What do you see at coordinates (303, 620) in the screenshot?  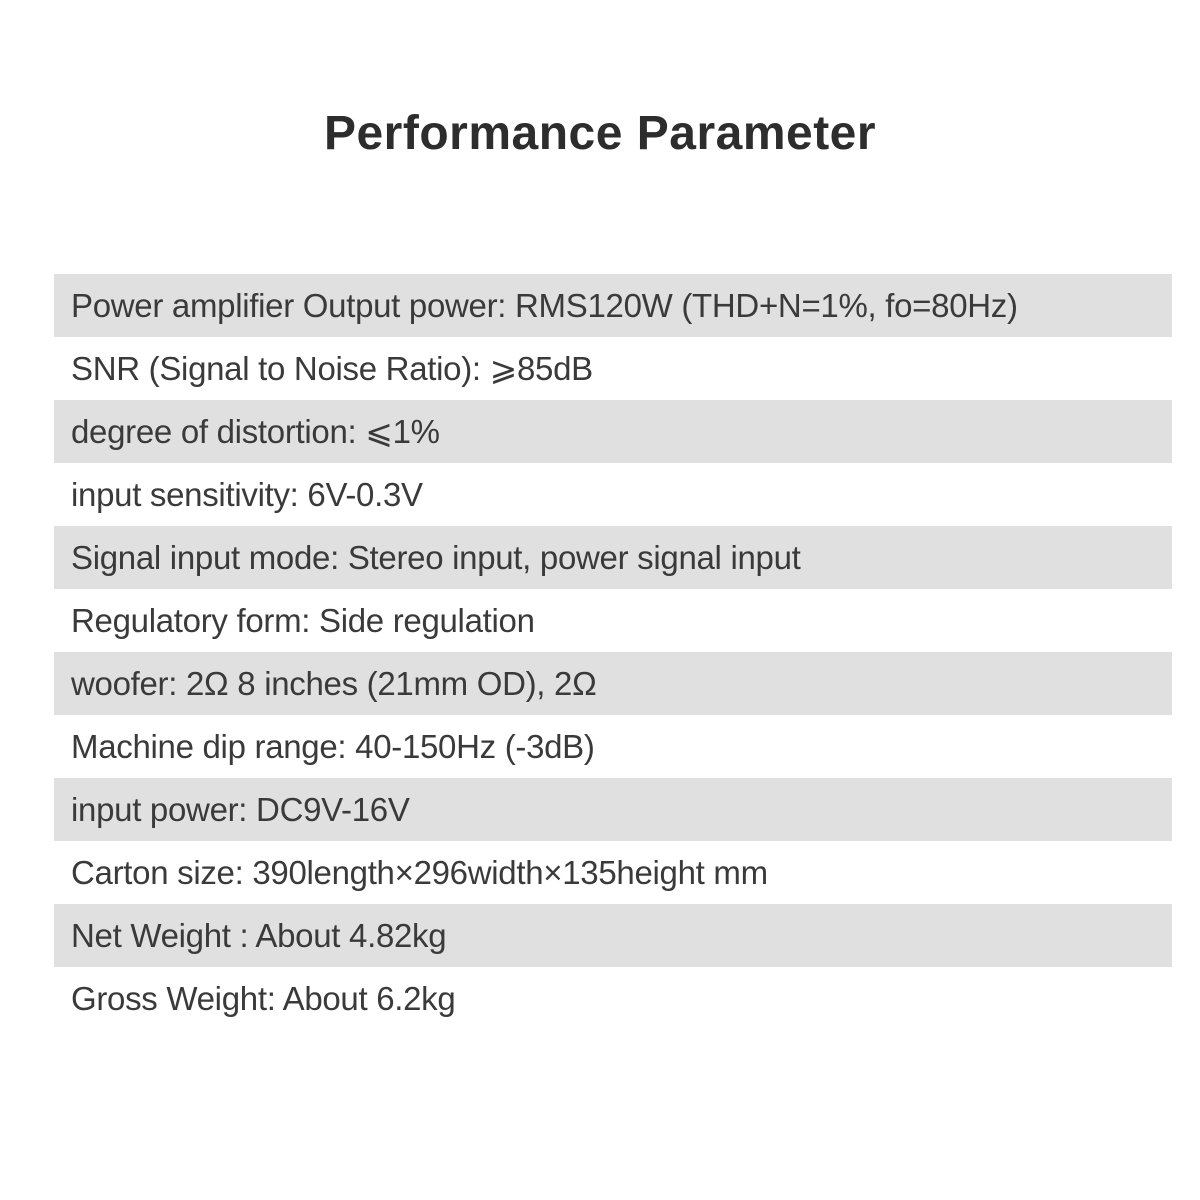 I see `spec-row-regulatory-form: Regulatory form: Side regulation` at bounding box center [303, 620].